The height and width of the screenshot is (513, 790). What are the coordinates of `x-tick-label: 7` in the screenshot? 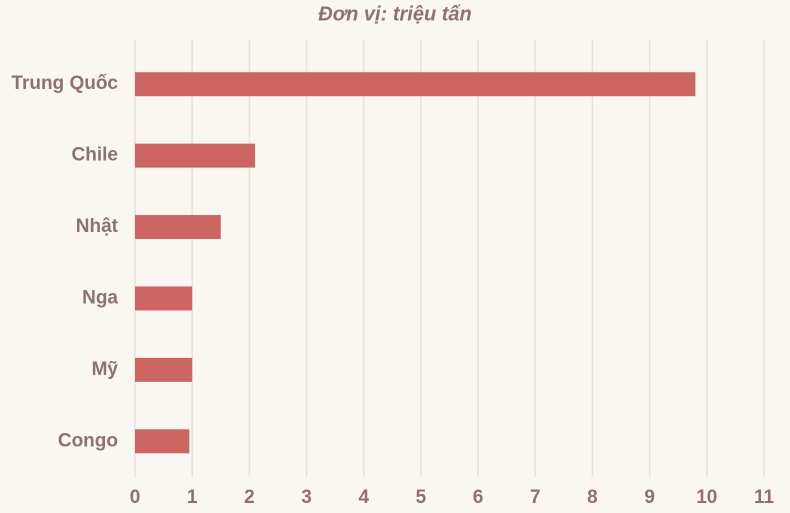 It's located at (535, 497).